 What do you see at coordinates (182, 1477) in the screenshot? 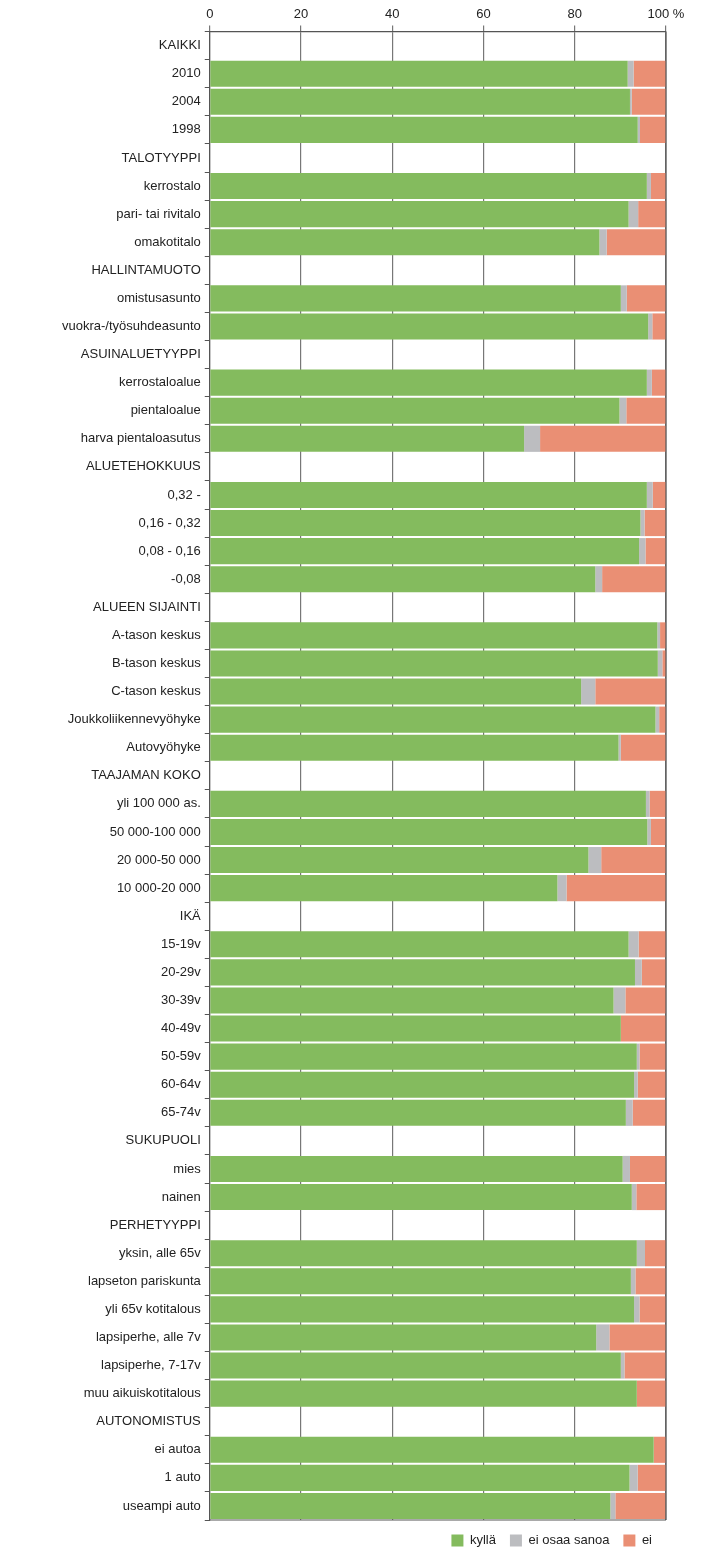
I see `y-tick-label: 1 auto` at bounding box center [182, 1477].